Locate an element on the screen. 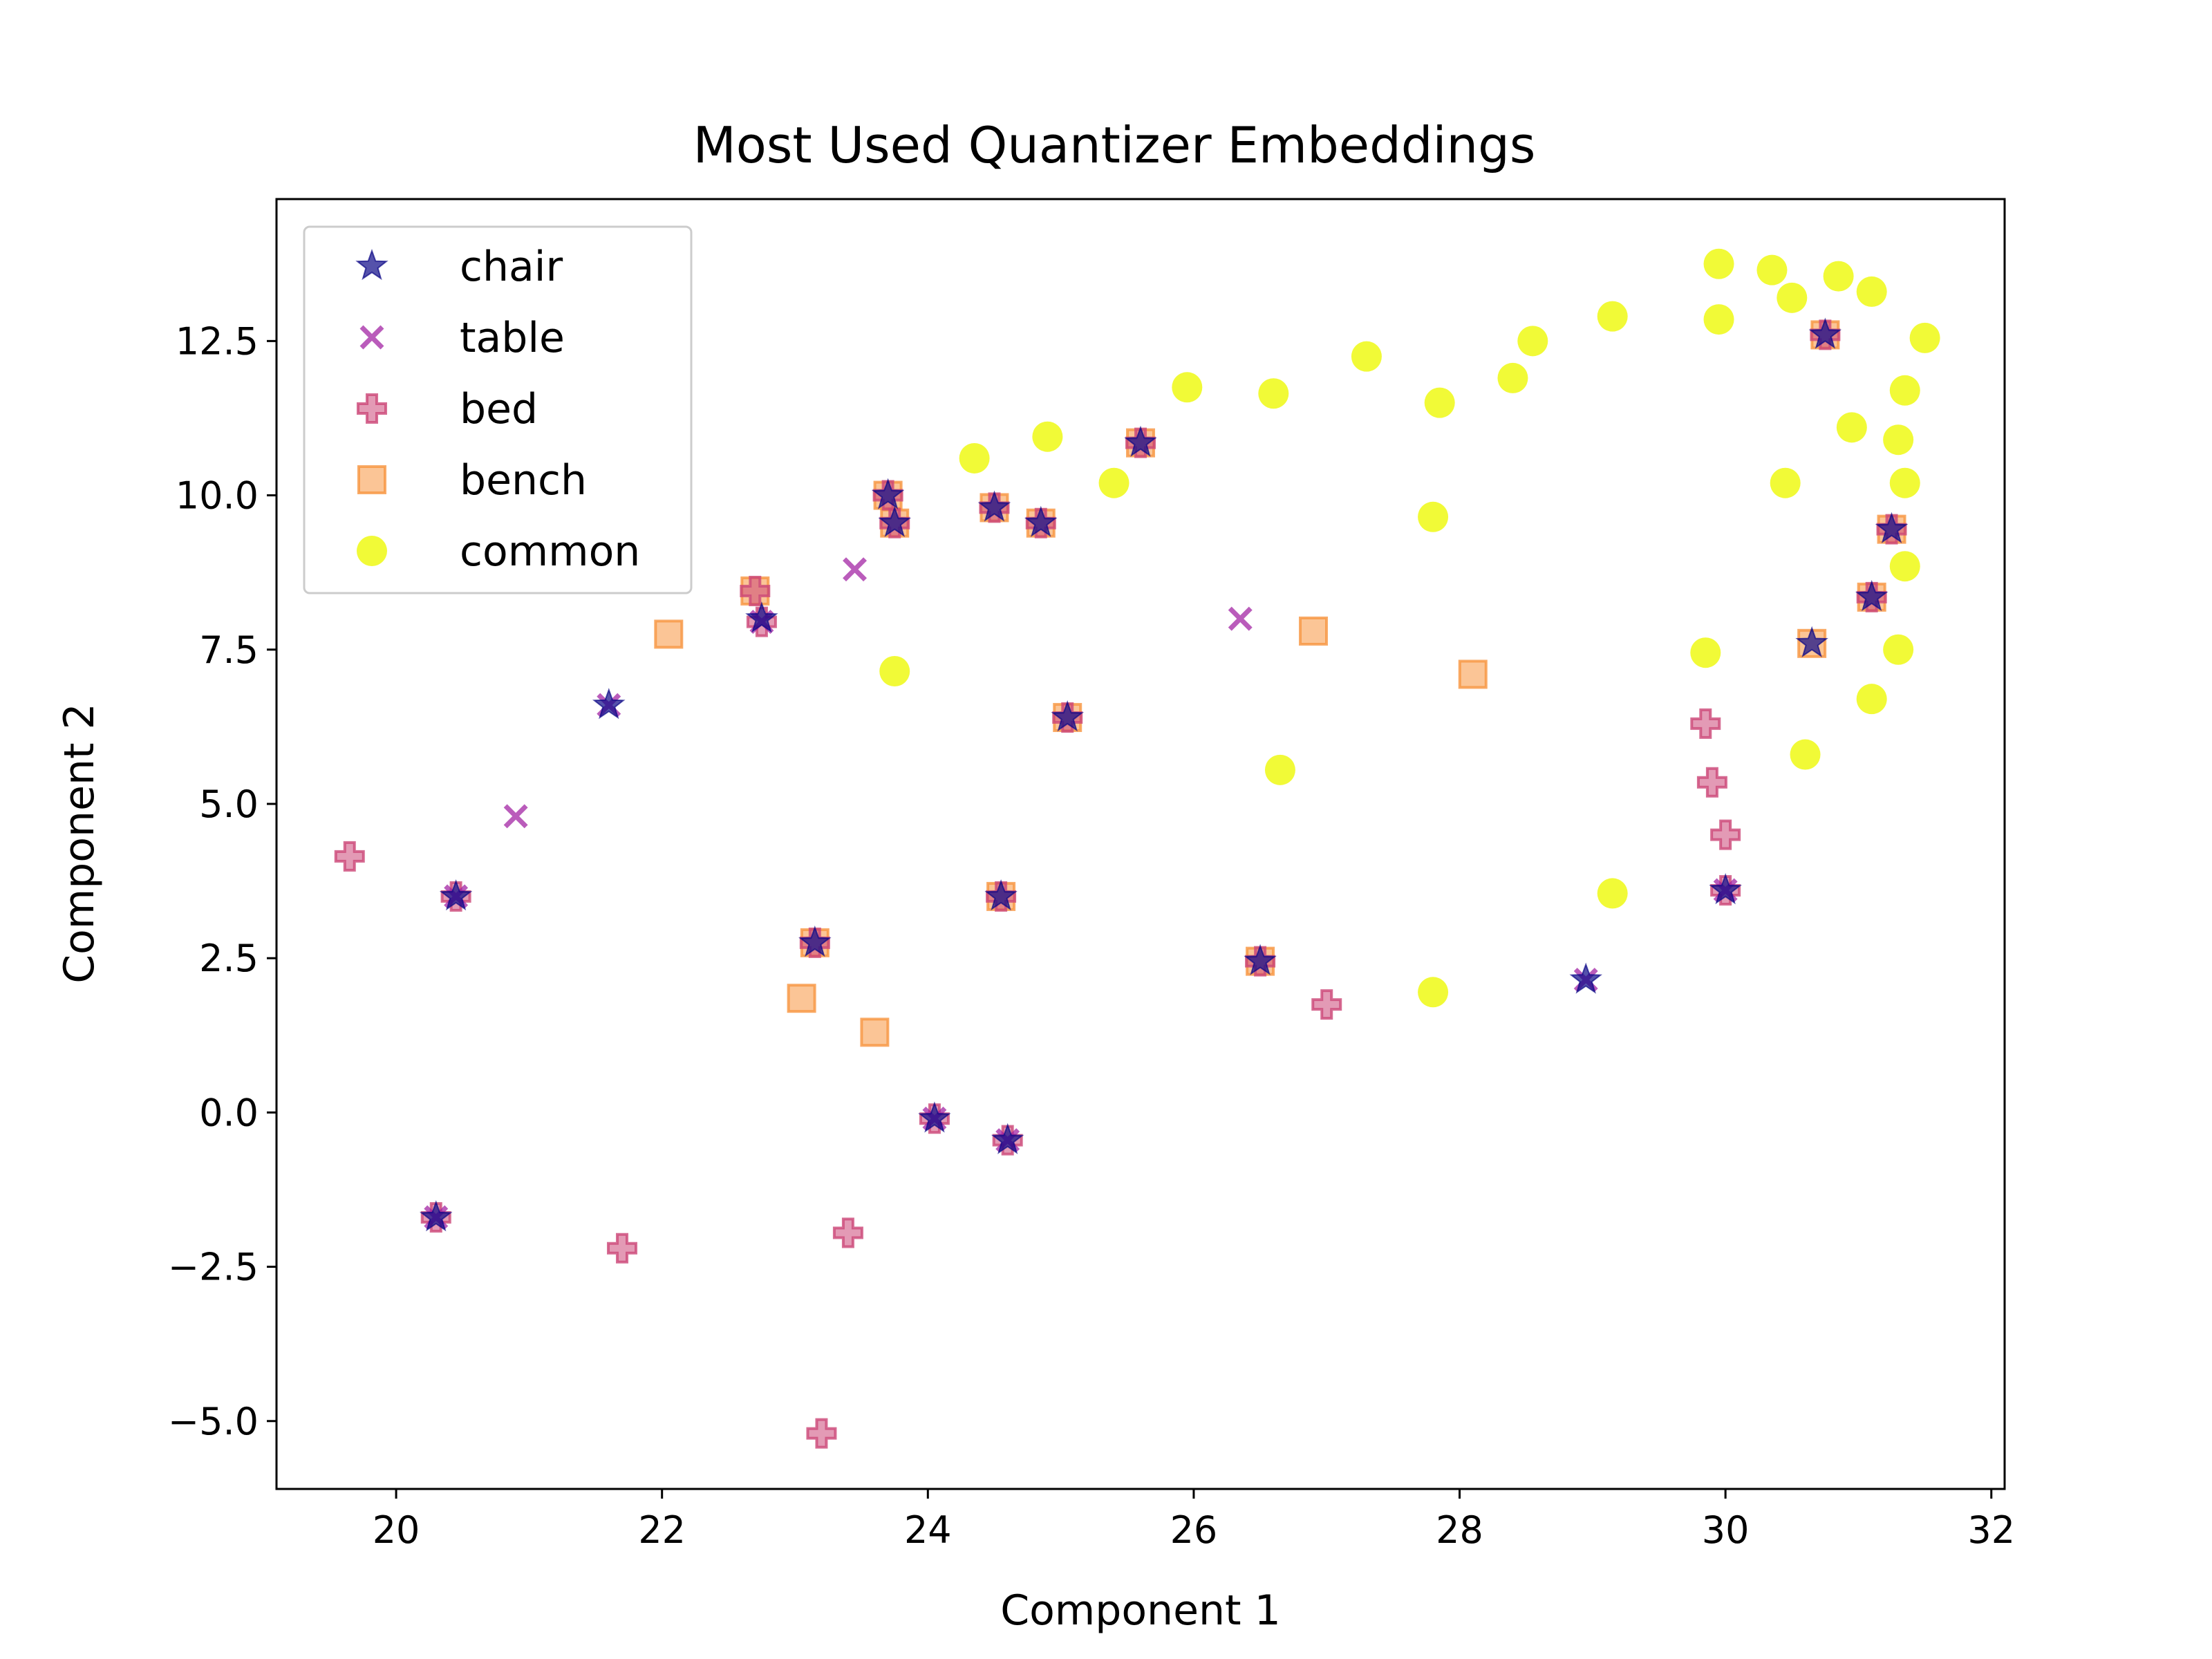 The height and width of the screenshot is (1659, 2212). y-tick-label: 0.0 is located at coordinates (229, 1112).